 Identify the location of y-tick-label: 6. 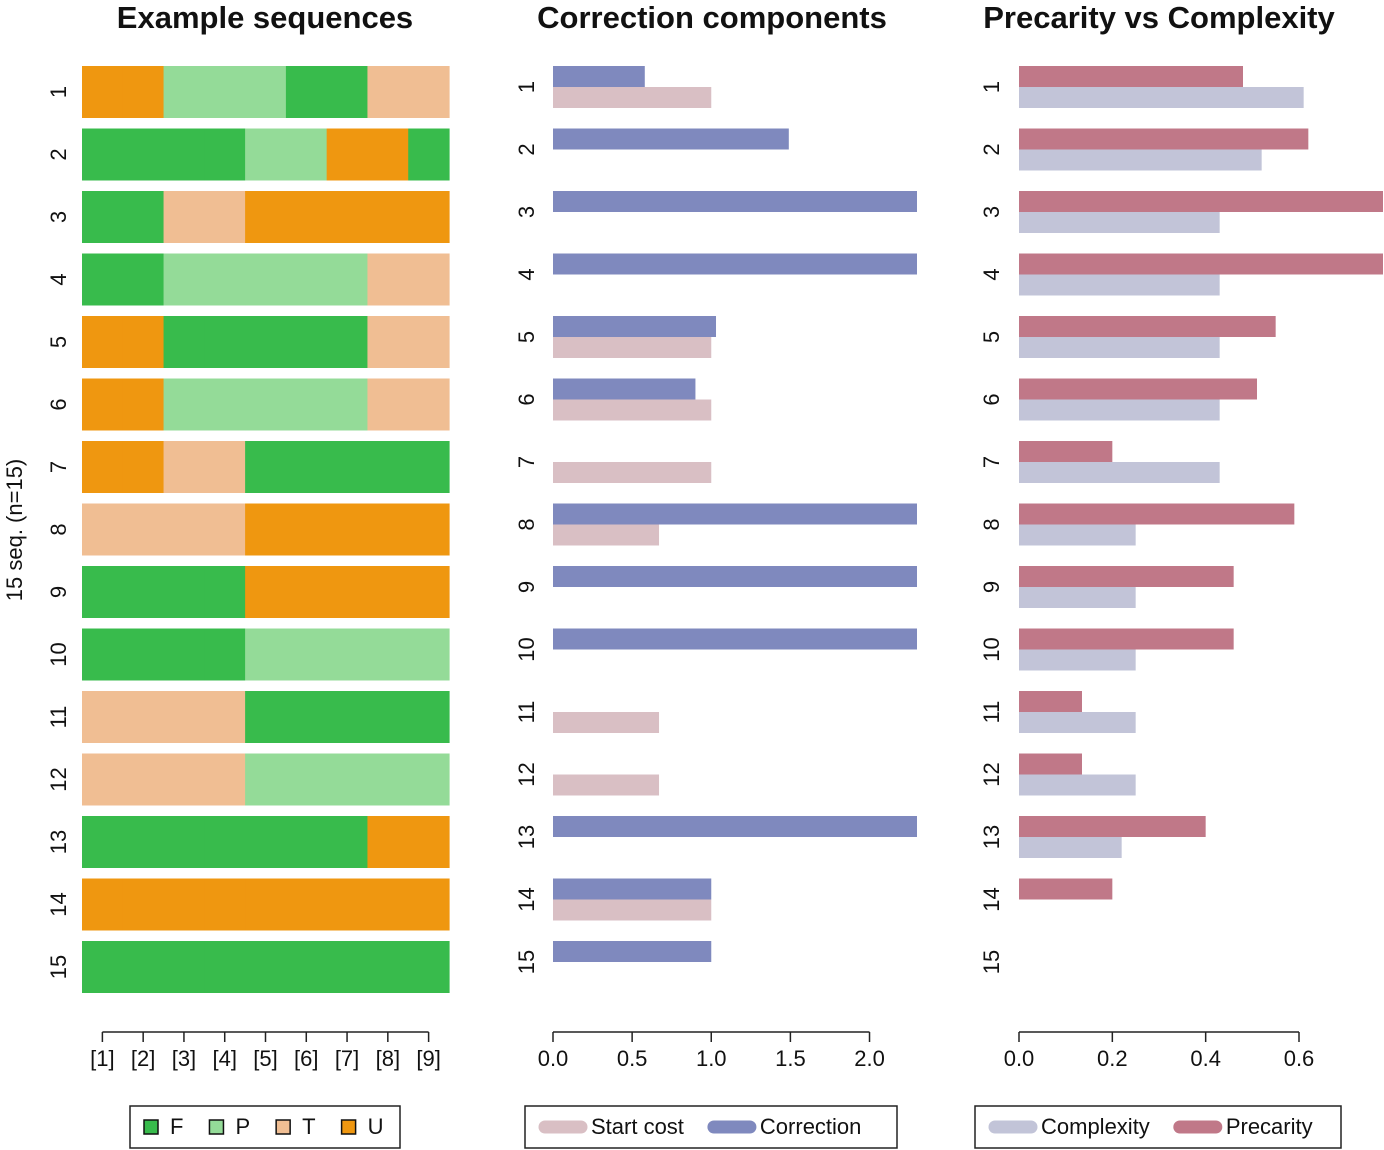
(58, 404).